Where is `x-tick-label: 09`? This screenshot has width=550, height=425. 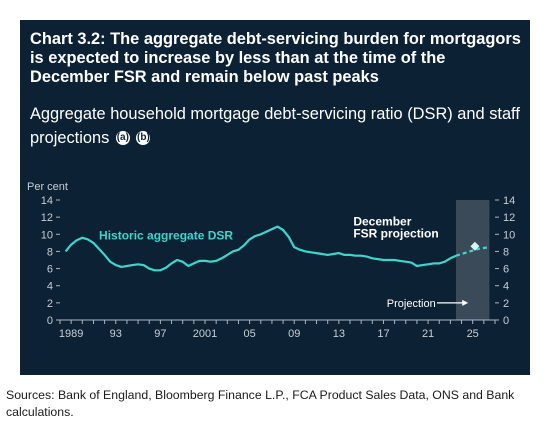
x-tick-label: 09 is located at coordinates (294, 334).